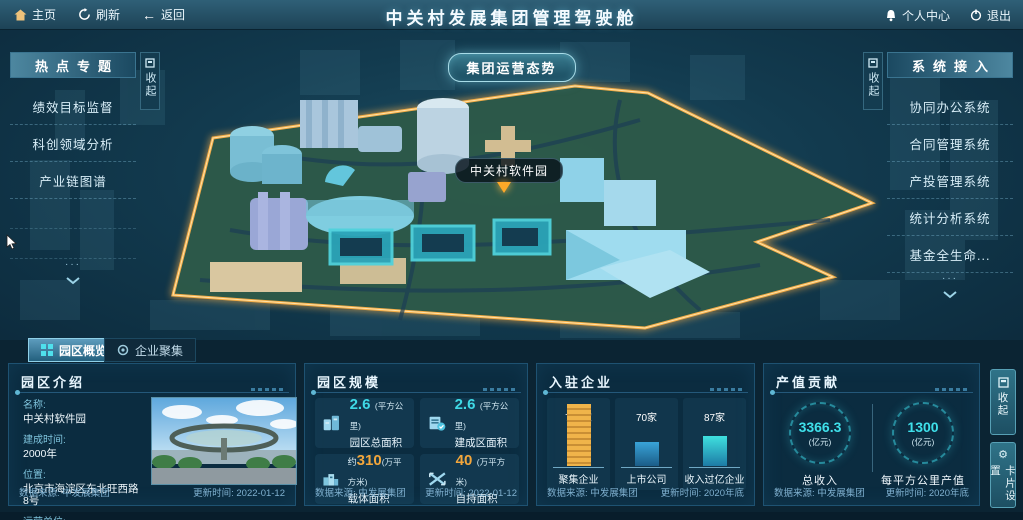 This screenshot has width=1023, height=520. Describe the element at coordinates (950, 180) in the screenshot. I see `system-item: 产投管理系统` at that location.